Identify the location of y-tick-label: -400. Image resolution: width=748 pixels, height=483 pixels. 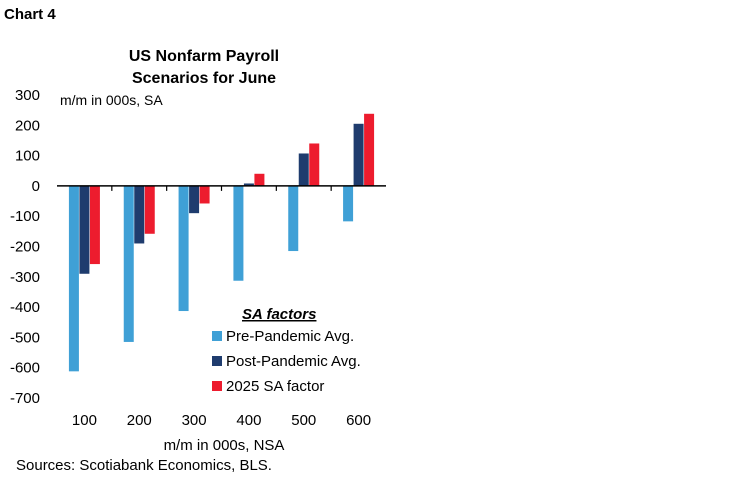
(25, 307).